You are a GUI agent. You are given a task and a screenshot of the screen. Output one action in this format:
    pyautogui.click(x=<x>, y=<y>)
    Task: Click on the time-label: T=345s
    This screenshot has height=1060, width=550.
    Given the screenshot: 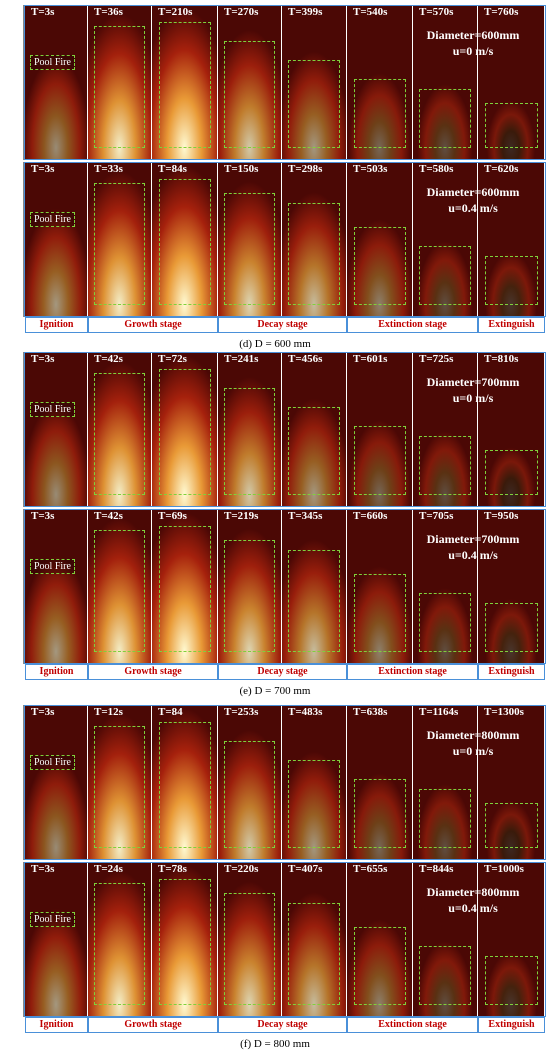 What is the action you would take?
    pyautogui.click(x=305, y=516)
    